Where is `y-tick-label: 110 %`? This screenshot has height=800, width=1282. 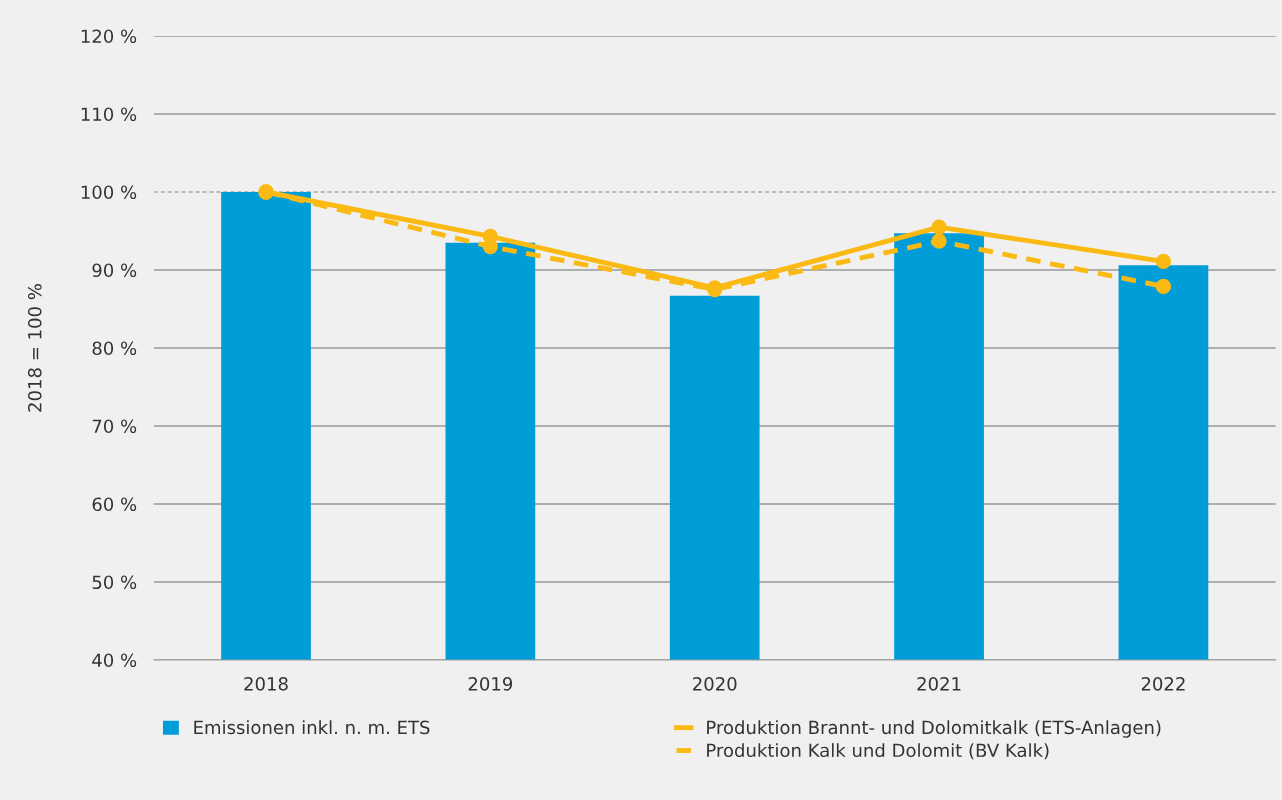 y-tick-label: 110 % is located at coordinates (109, 114).